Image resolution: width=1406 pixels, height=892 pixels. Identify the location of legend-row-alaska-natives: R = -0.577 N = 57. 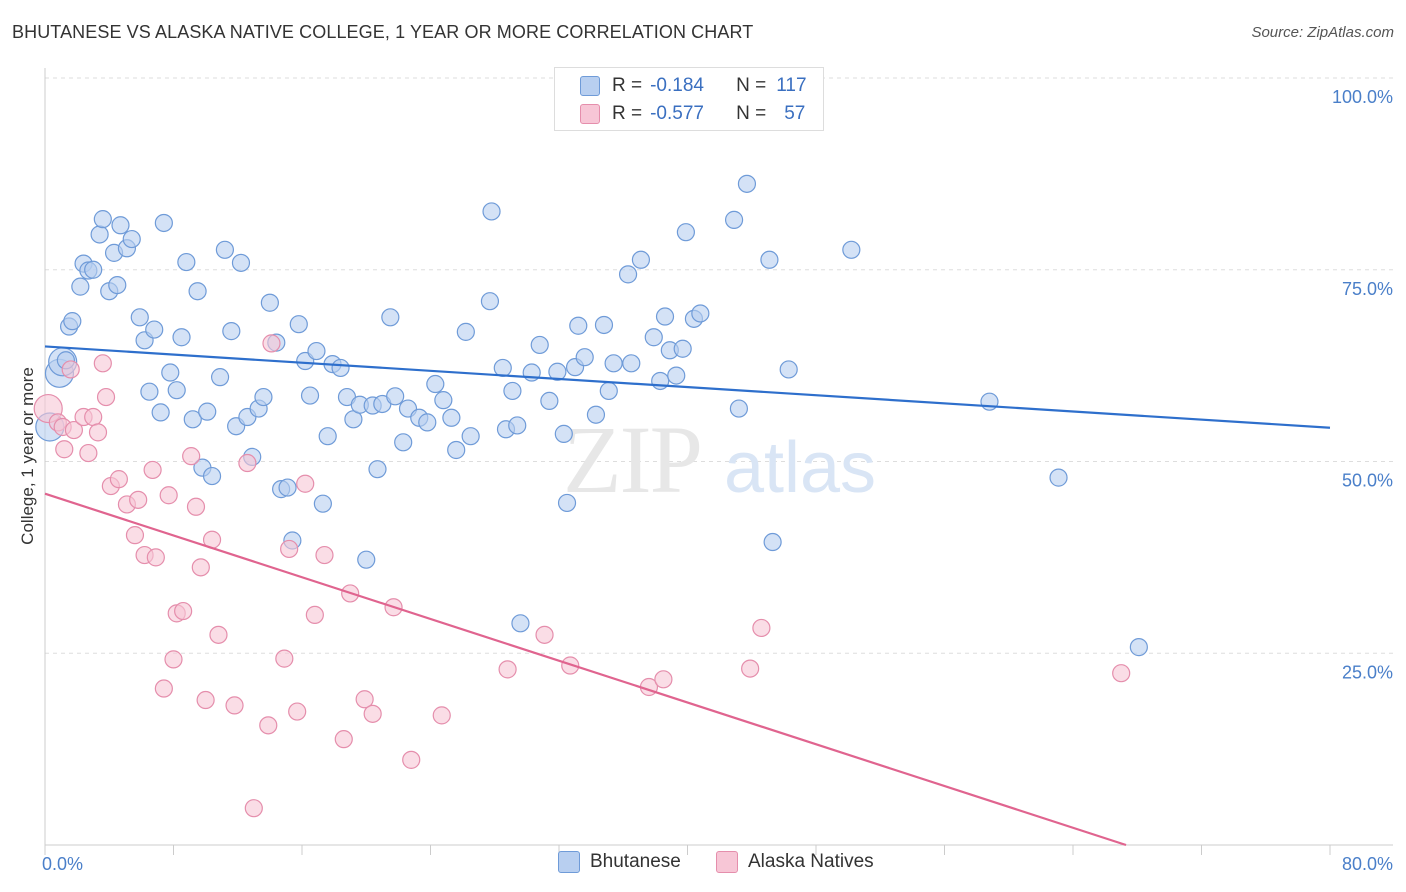
(680, 114).